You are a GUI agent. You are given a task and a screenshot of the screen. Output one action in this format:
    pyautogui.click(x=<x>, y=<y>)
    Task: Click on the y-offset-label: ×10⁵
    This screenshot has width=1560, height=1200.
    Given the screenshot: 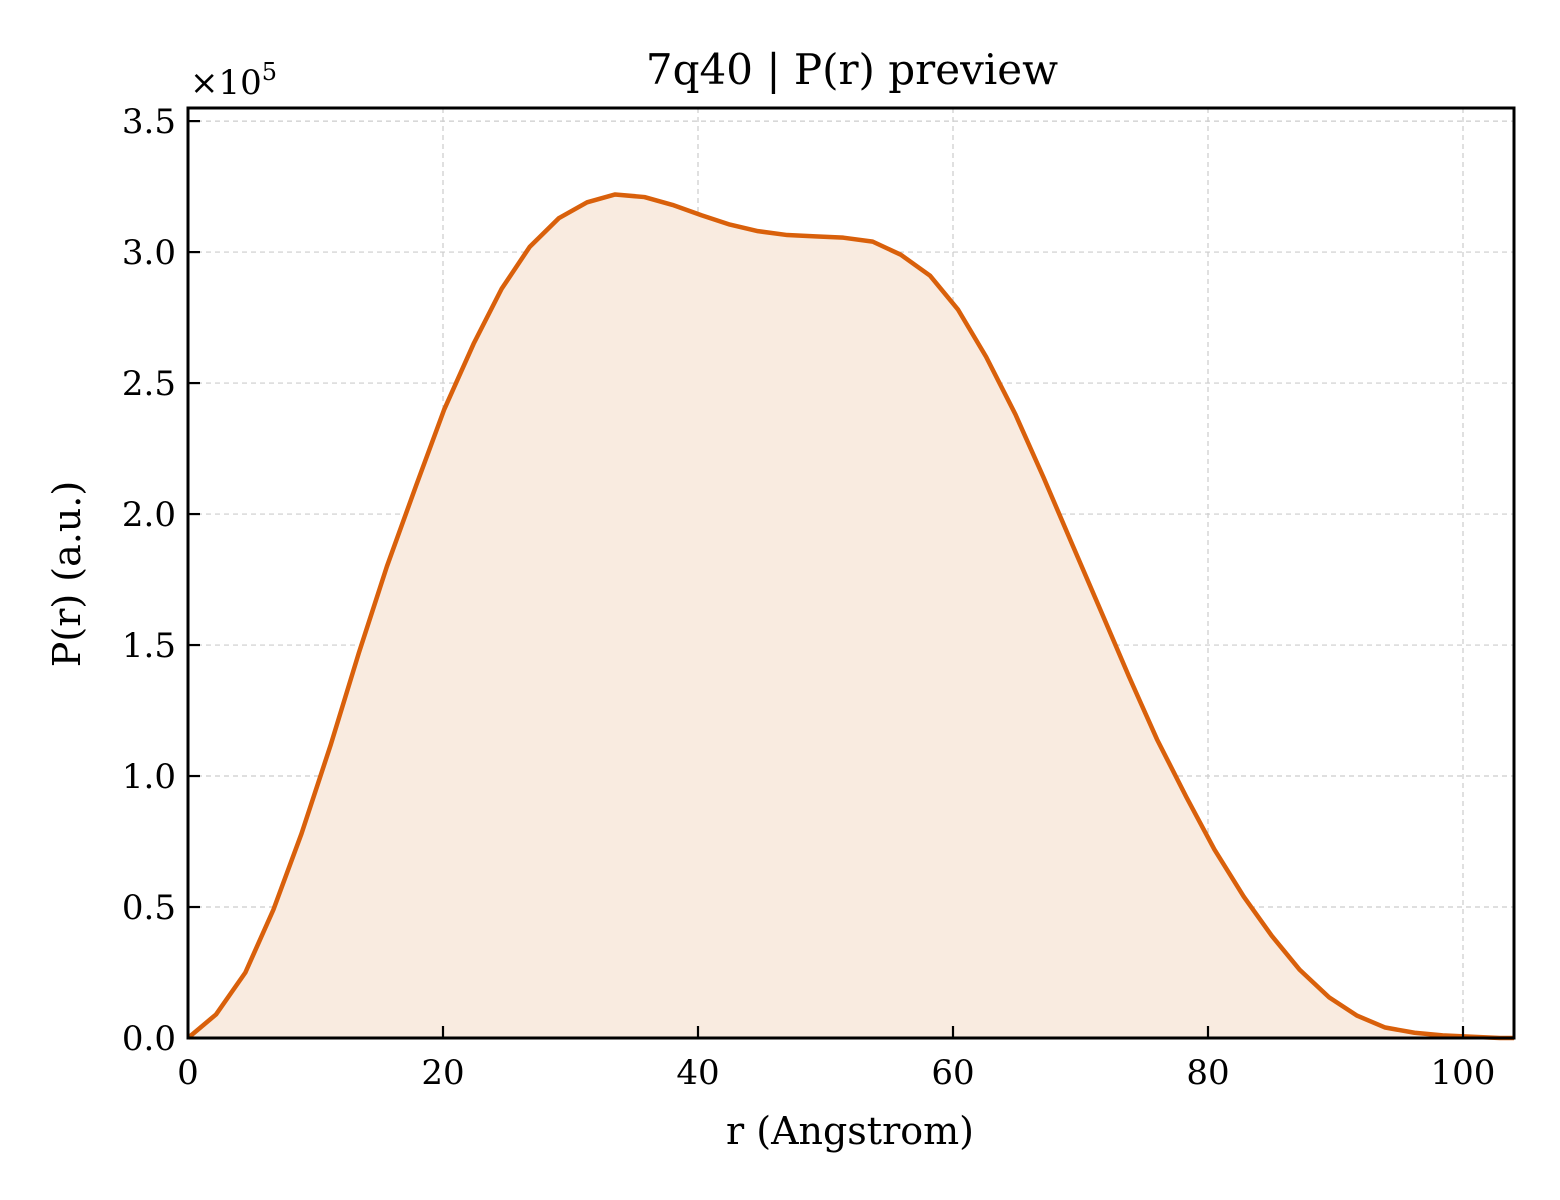 What is the action you would take?
    pyautogui.click(x=233, y=80)
    